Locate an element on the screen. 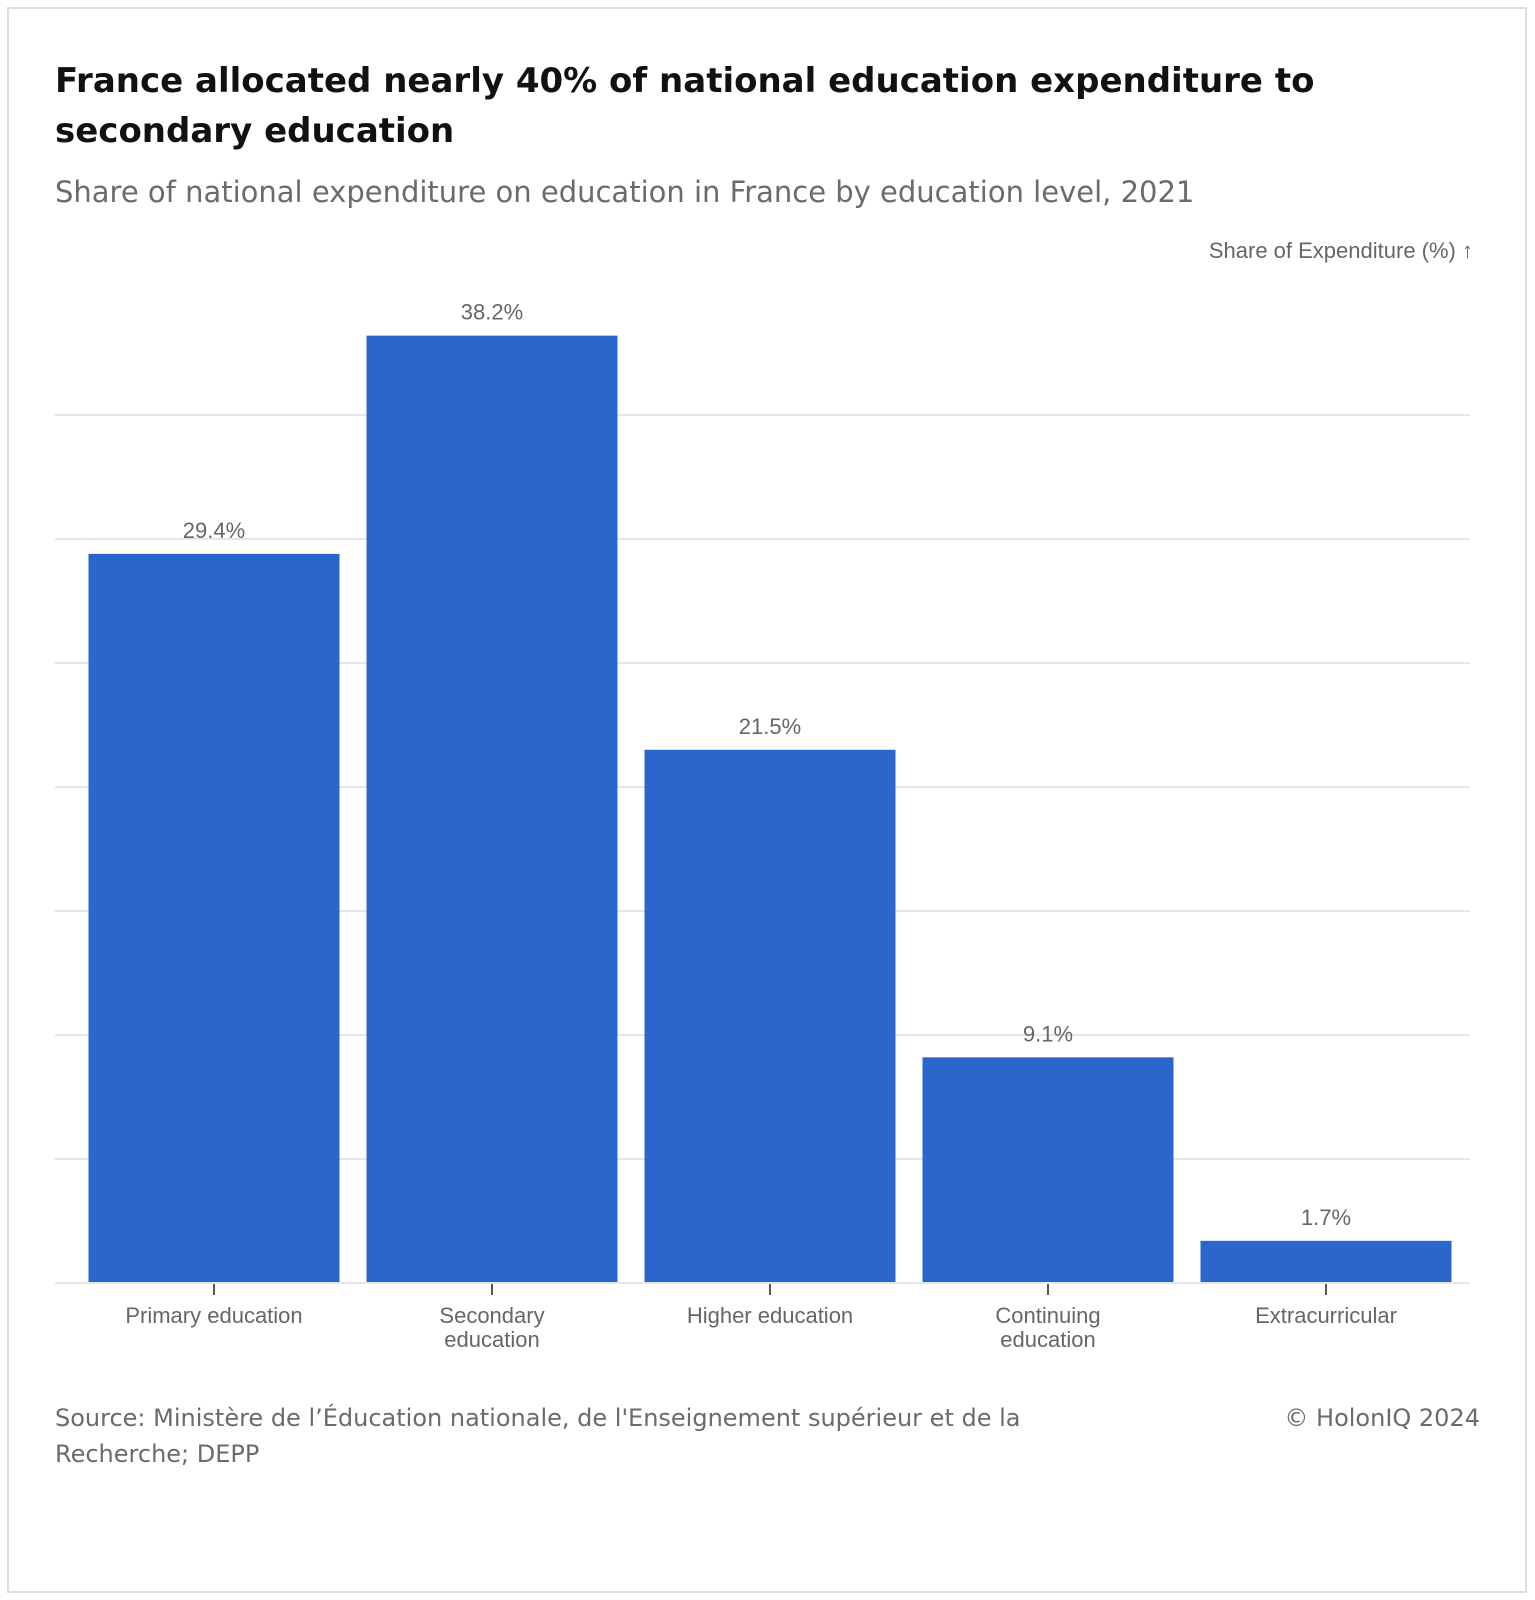  x-tick-label-4: Extracurricular is located at coordinates (1326, 1315).